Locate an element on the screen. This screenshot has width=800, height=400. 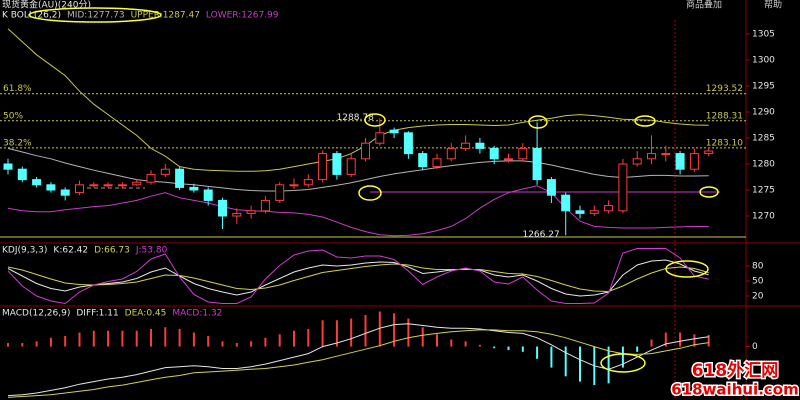
help-button: 帮助 is located at coordinates (773, 5).